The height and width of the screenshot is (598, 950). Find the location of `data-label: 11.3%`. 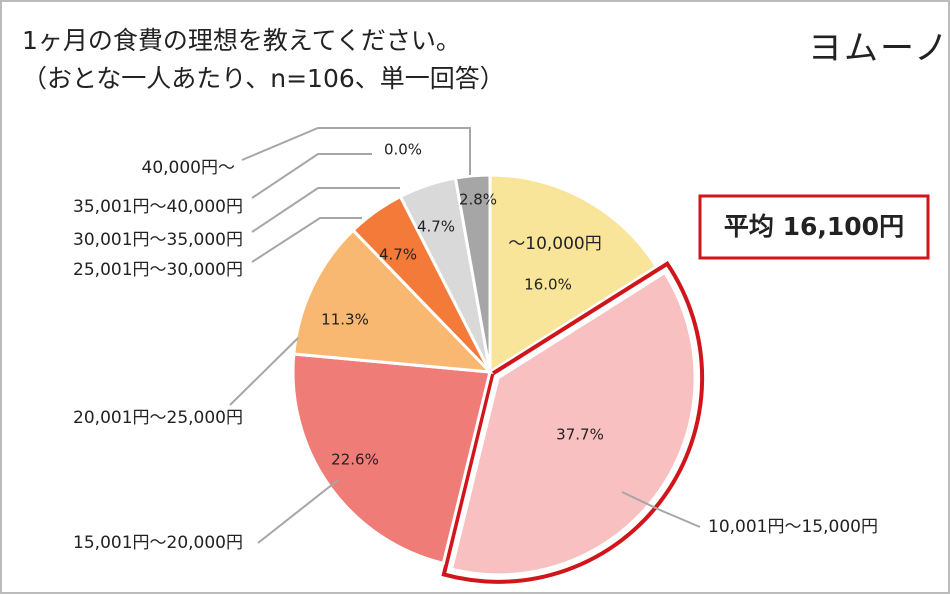

data-label: 11.3% is located at coordinates (345, 320).